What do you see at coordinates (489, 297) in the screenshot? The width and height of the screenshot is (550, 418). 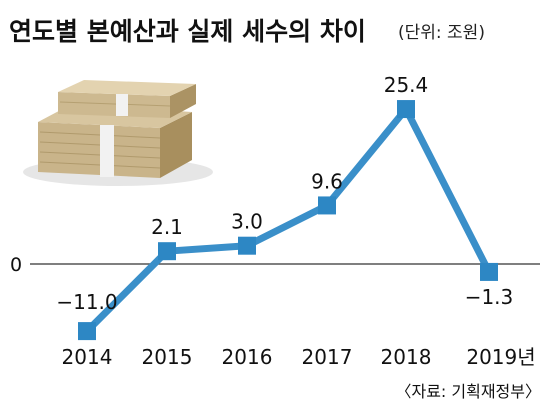 I see `data-label: −1.3` at bounding box center [489, 297].